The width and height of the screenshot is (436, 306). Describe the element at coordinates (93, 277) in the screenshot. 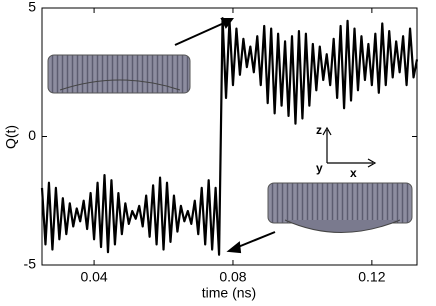

I see `x-tick-label: 0.04` at that location.